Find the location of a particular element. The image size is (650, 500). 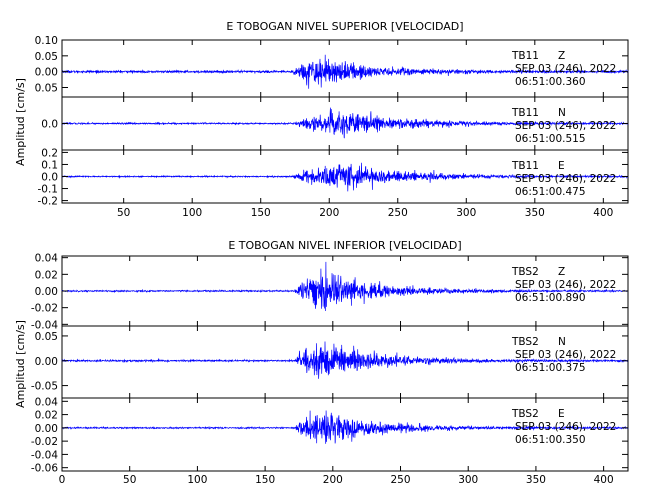

waveform-line-tbs2-e is located at coordinates (345, 427).